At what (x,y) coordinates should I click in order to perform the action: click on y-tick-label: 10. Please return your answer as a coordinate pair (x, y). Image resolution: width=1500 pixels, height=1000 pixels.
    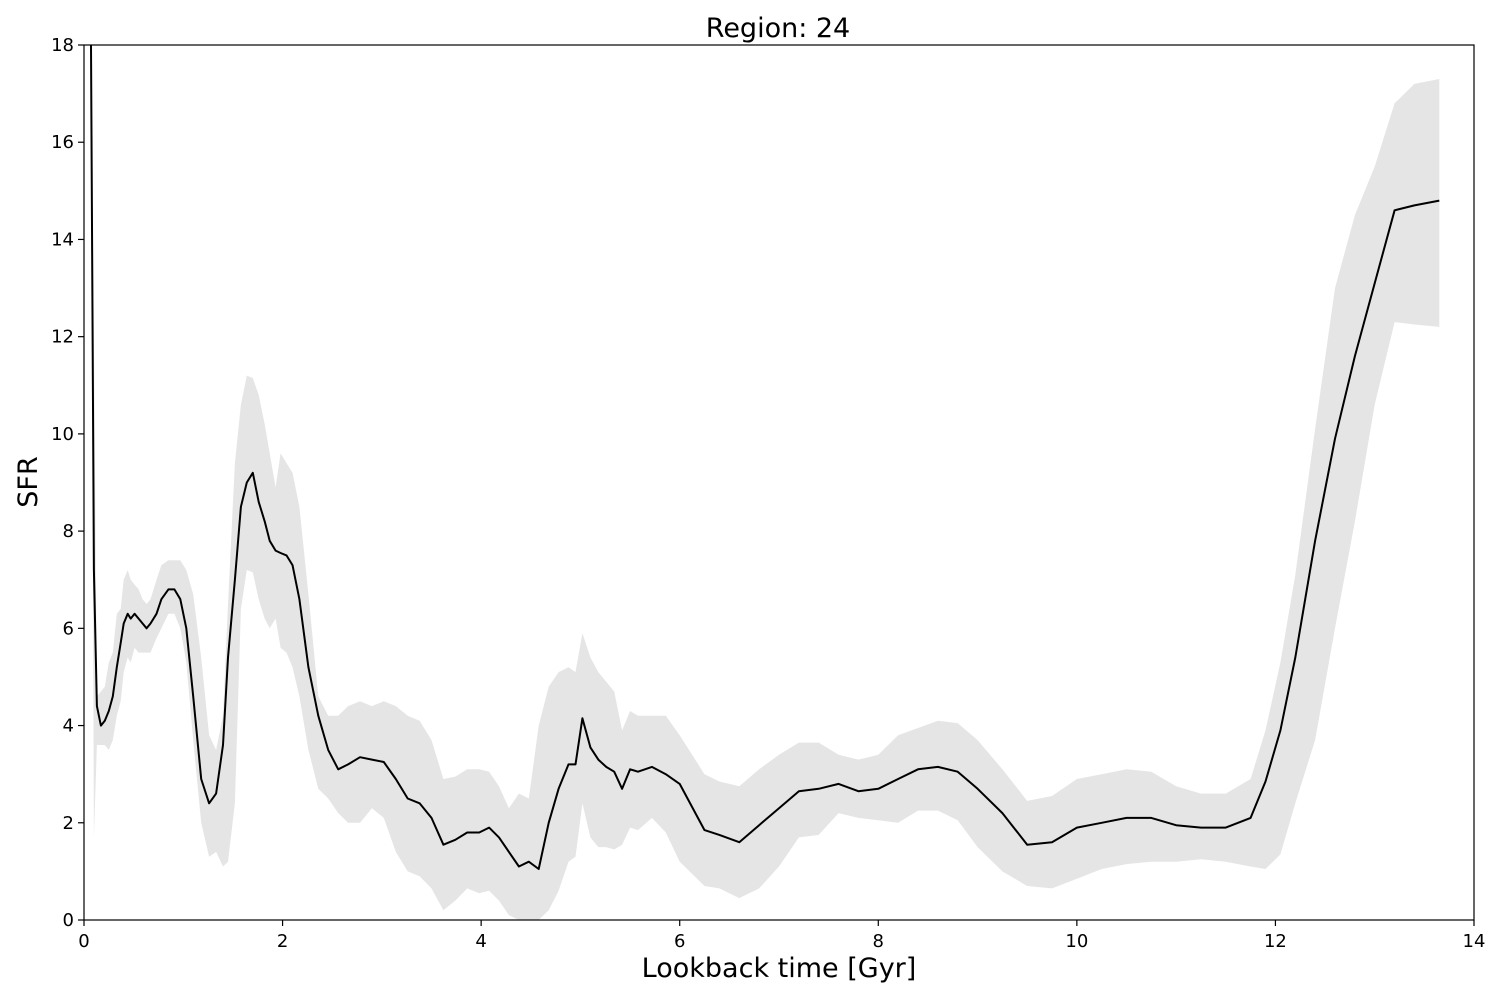
    Looking at the image, I should click on (62, 434).